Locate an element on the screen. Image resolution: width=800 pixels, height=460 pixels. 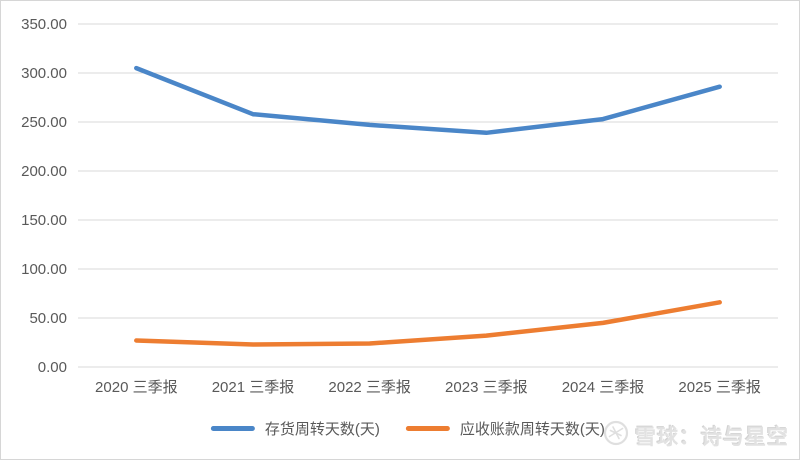
legend-line-swatch-blue is located at coordinates (232, 428).